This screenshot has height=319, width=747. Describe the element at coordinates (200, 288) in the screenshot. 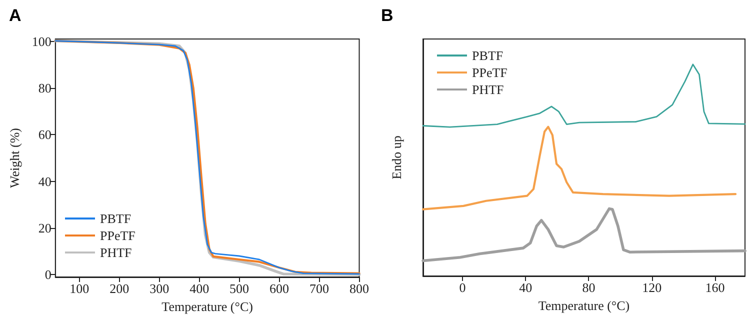

I see `x-tick-label: 400` at that location.